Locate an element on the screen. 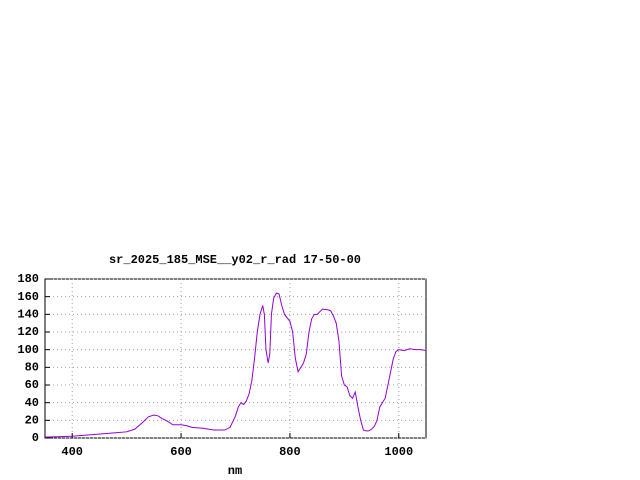 Image resolution: width=640 pixels, height=480 pixels. x-tick-label: 800 is located at coordinates (290, 452).